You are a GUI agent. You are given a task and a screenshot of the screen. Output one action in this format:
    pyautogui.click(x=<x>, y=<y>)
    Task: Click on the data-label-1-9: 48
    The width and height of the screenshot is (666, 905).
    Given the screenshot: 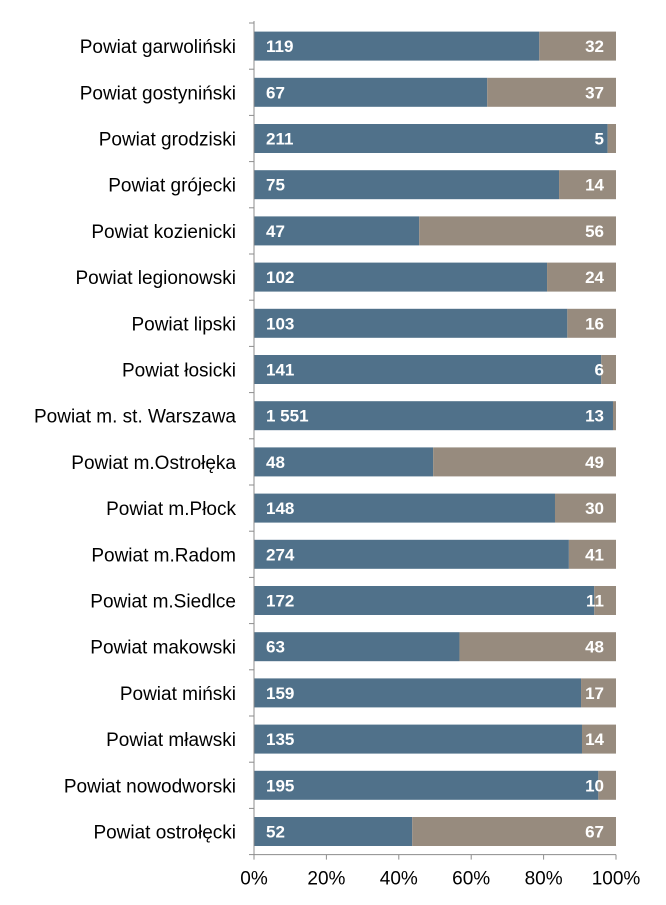 What is the action you would take?
    pyautogui.click(x=275, y=462)
    